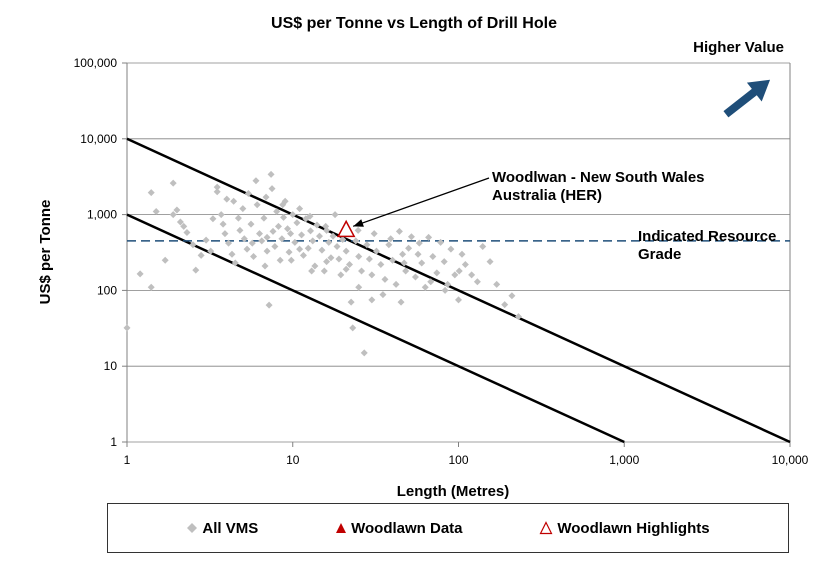 The height and width of the screenshot is (563, 821). What do you see at coordinates (96, 63) in the screenshot?
I see `y-tick-label: 100,000` at bounding box center [96, 63].